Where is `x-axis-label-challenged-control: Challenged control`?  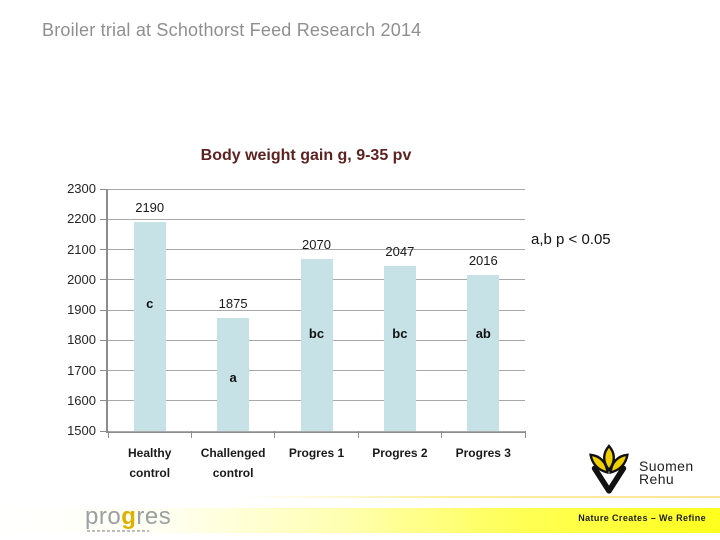 x-axis-label-challenged-control: Challenged control is located at coordinates (233, 463).